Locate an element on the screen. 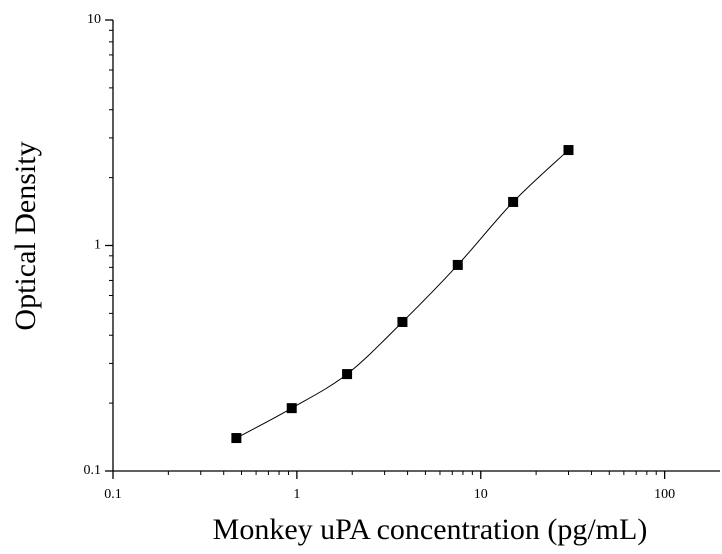 This screenshot has width=722, height=554. y-tick-label: 1 is located at coordinates (97, 245).